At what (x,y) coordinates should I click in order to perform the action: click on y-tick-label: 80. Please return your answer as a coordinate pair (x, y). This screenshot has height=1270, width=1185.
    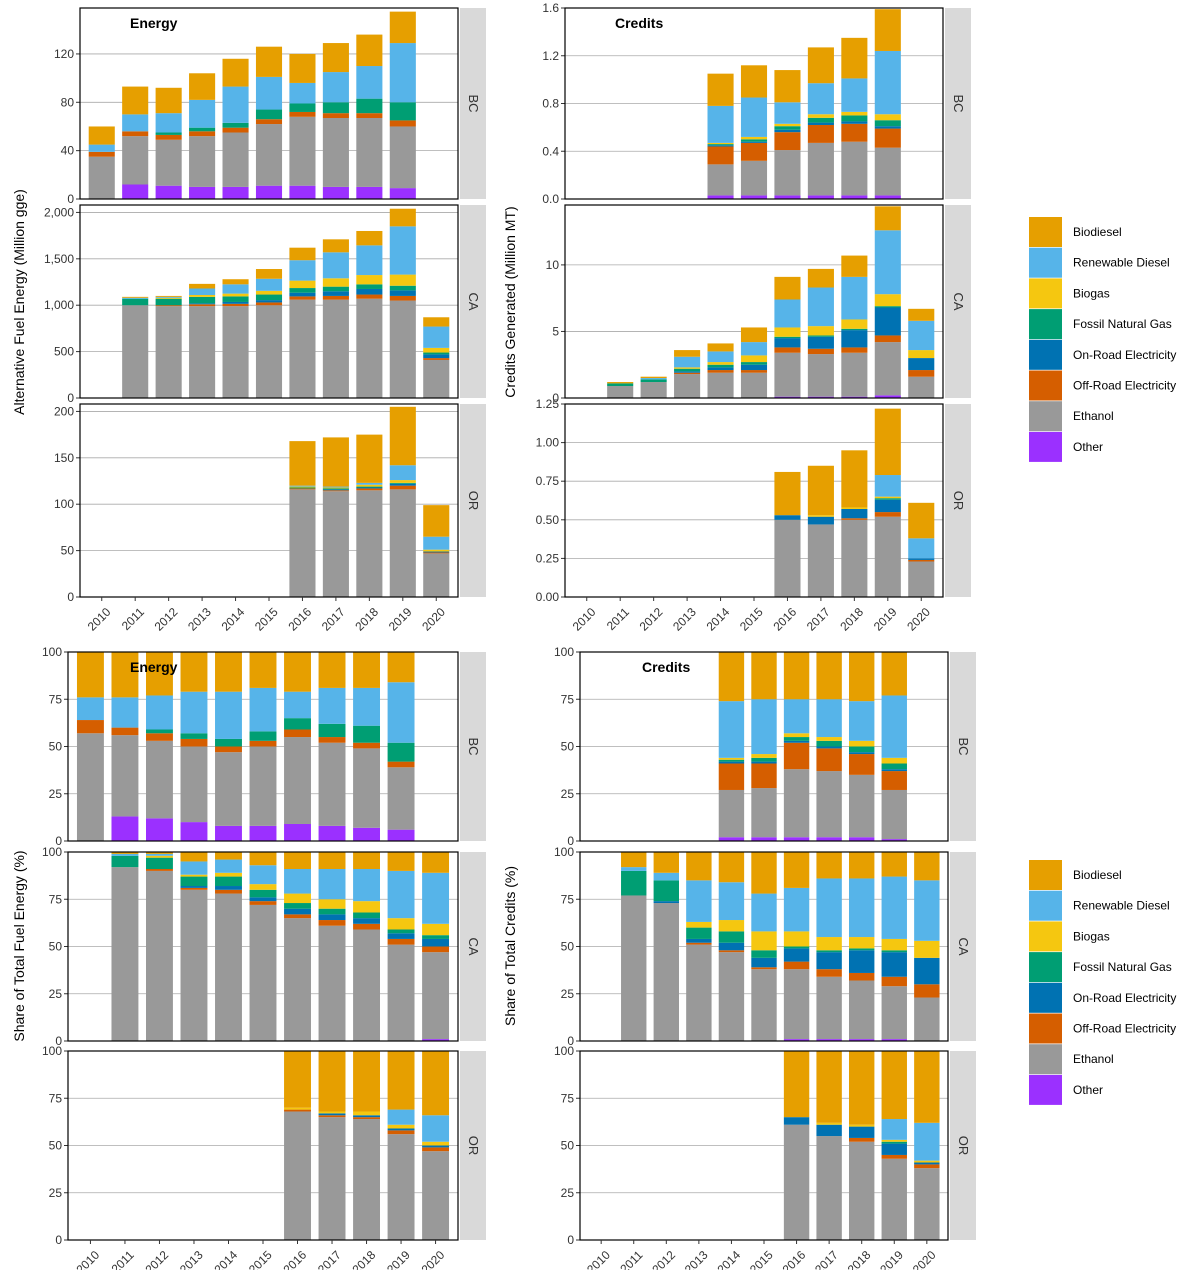
    Looking at the image, I should click on (68, 102).